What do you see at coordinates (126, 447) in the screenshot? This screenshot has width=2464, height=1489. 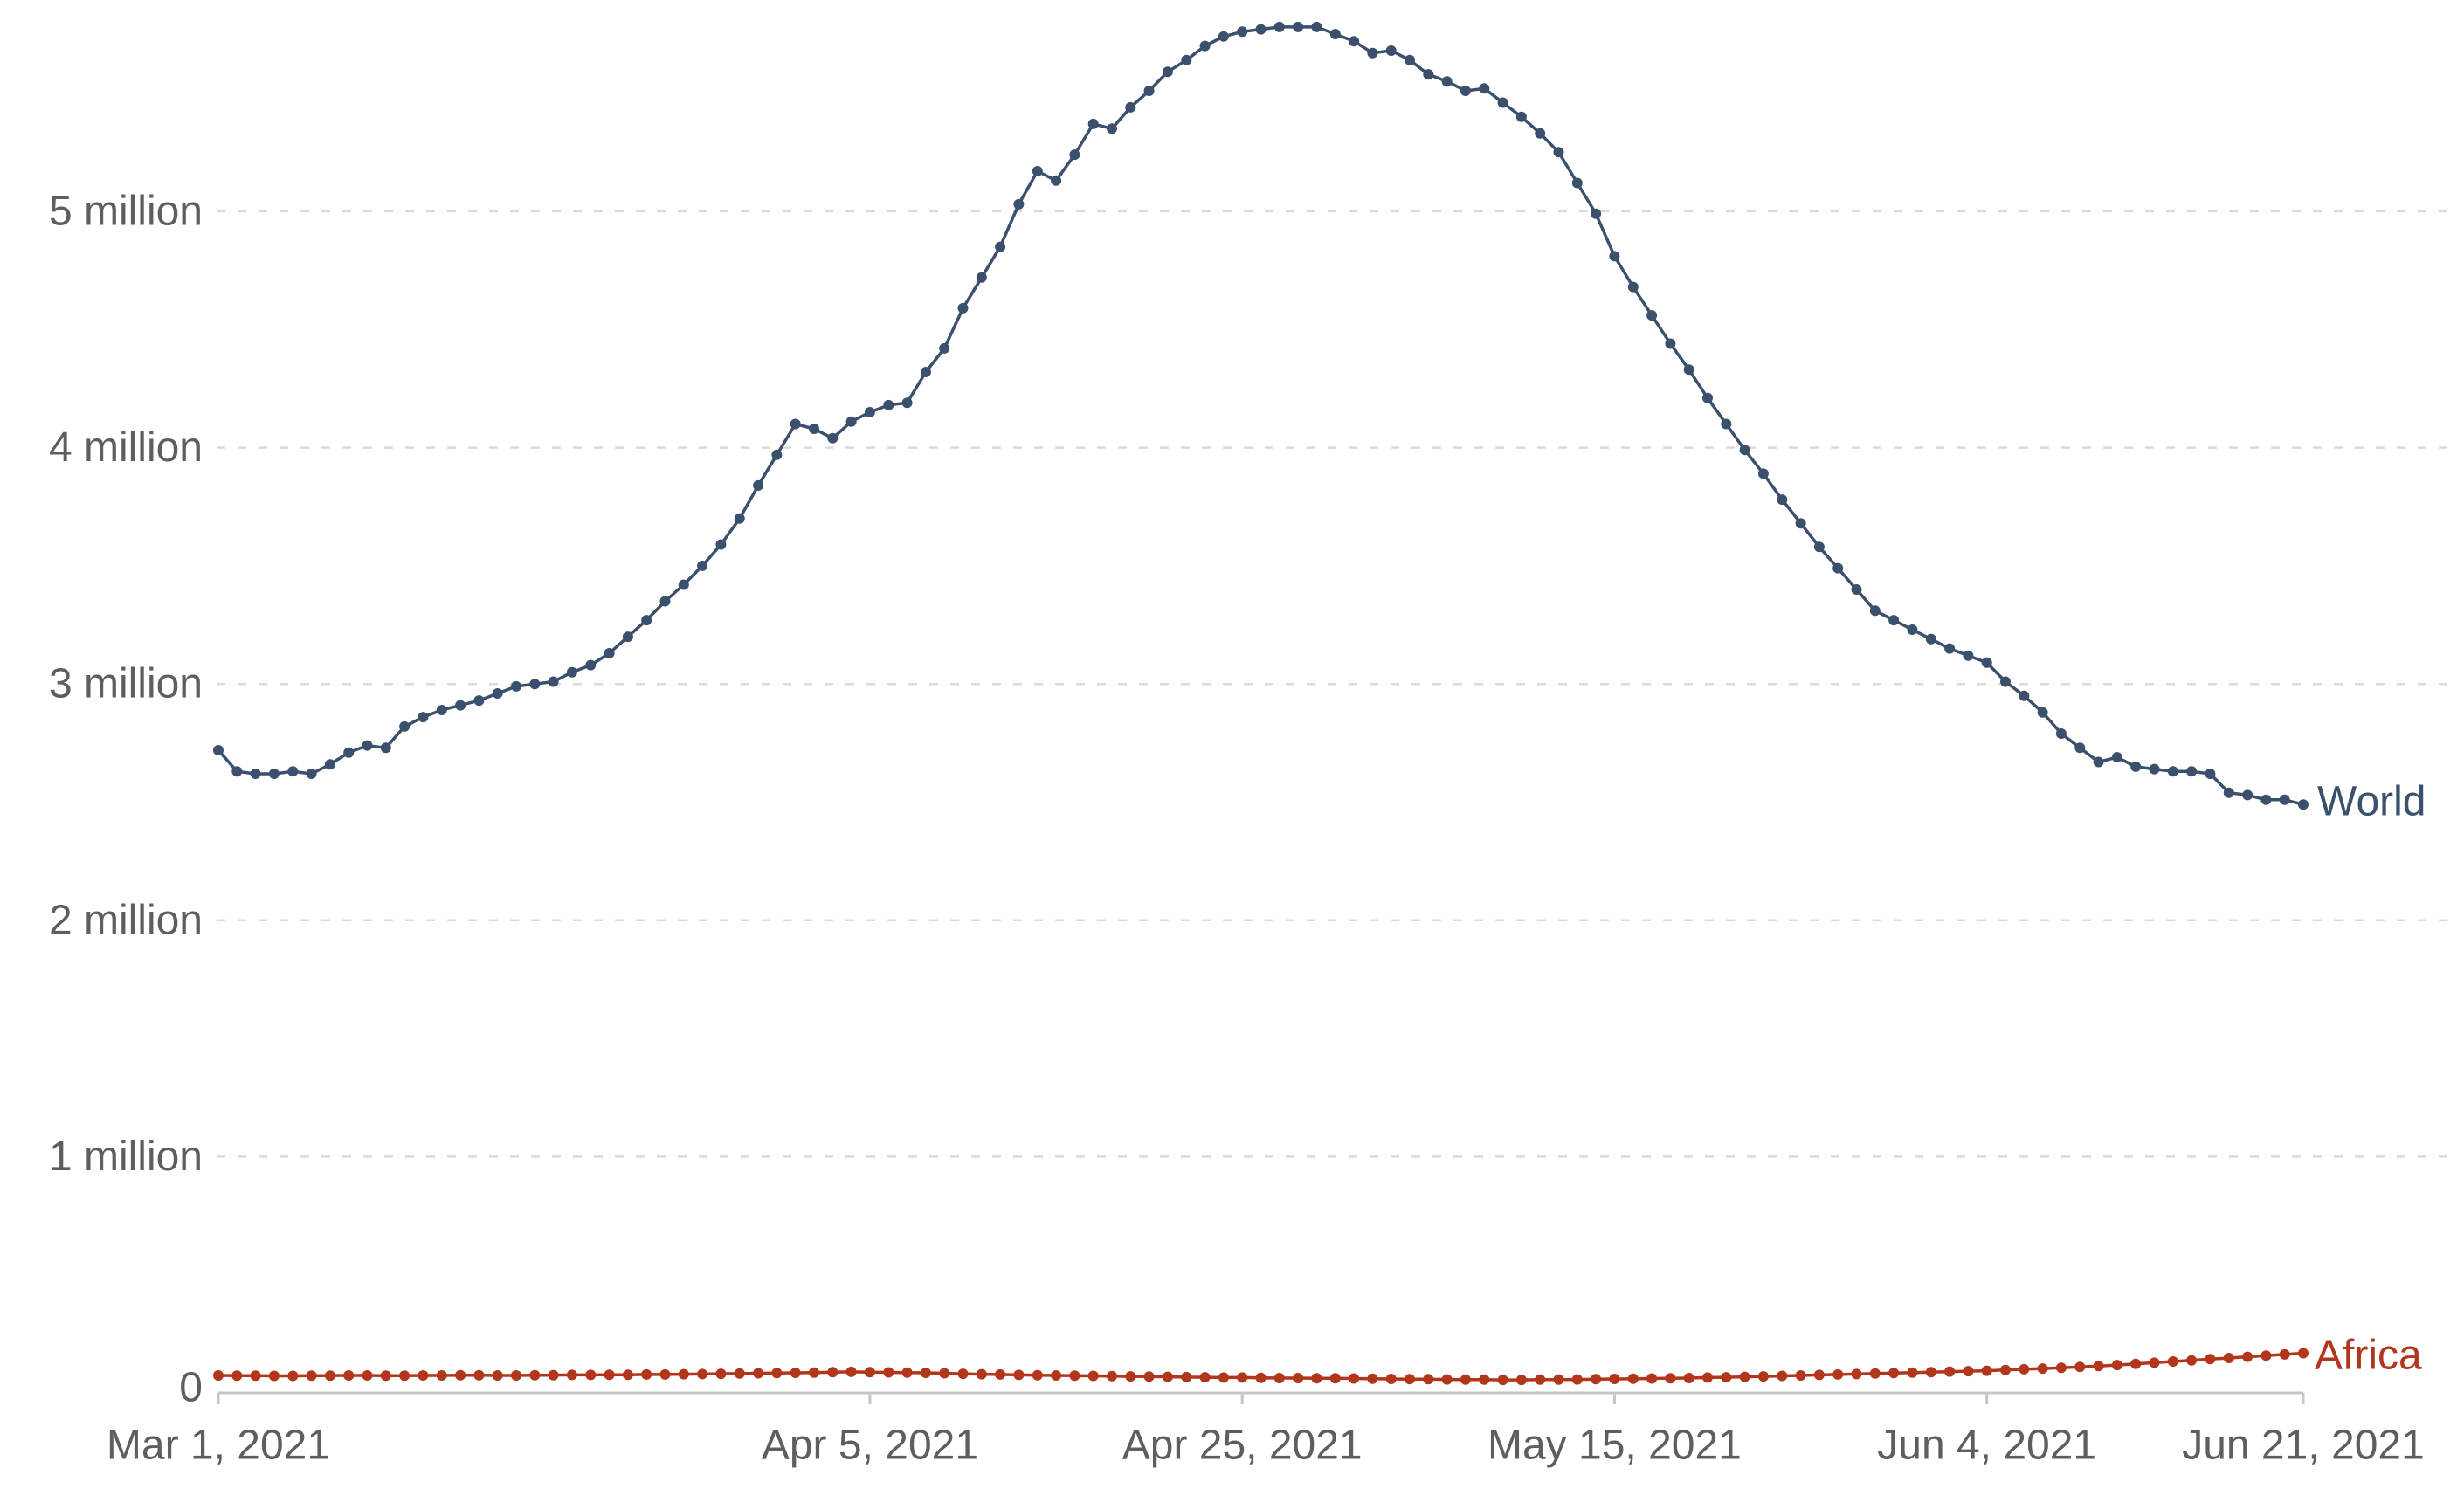 I see `y-tick-label-4-million: 4 million` at bounding box center [126, 447].